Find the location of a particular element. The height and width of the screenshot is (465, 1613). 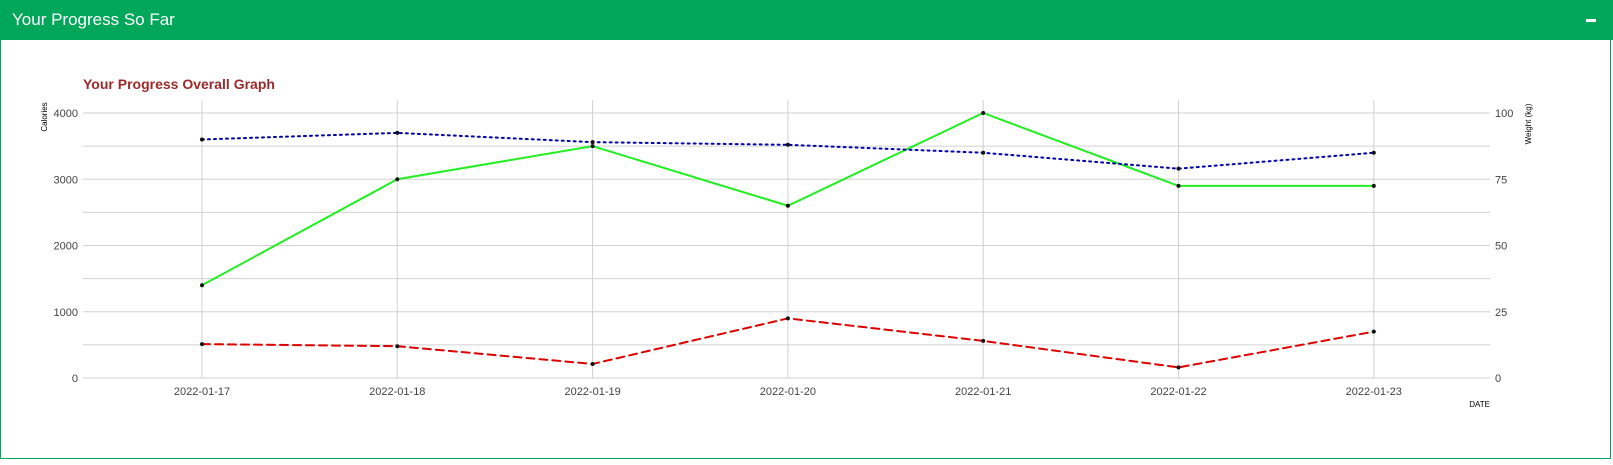

chart-title: Your Progress Overall Graph is located at coordinates (179, 84).